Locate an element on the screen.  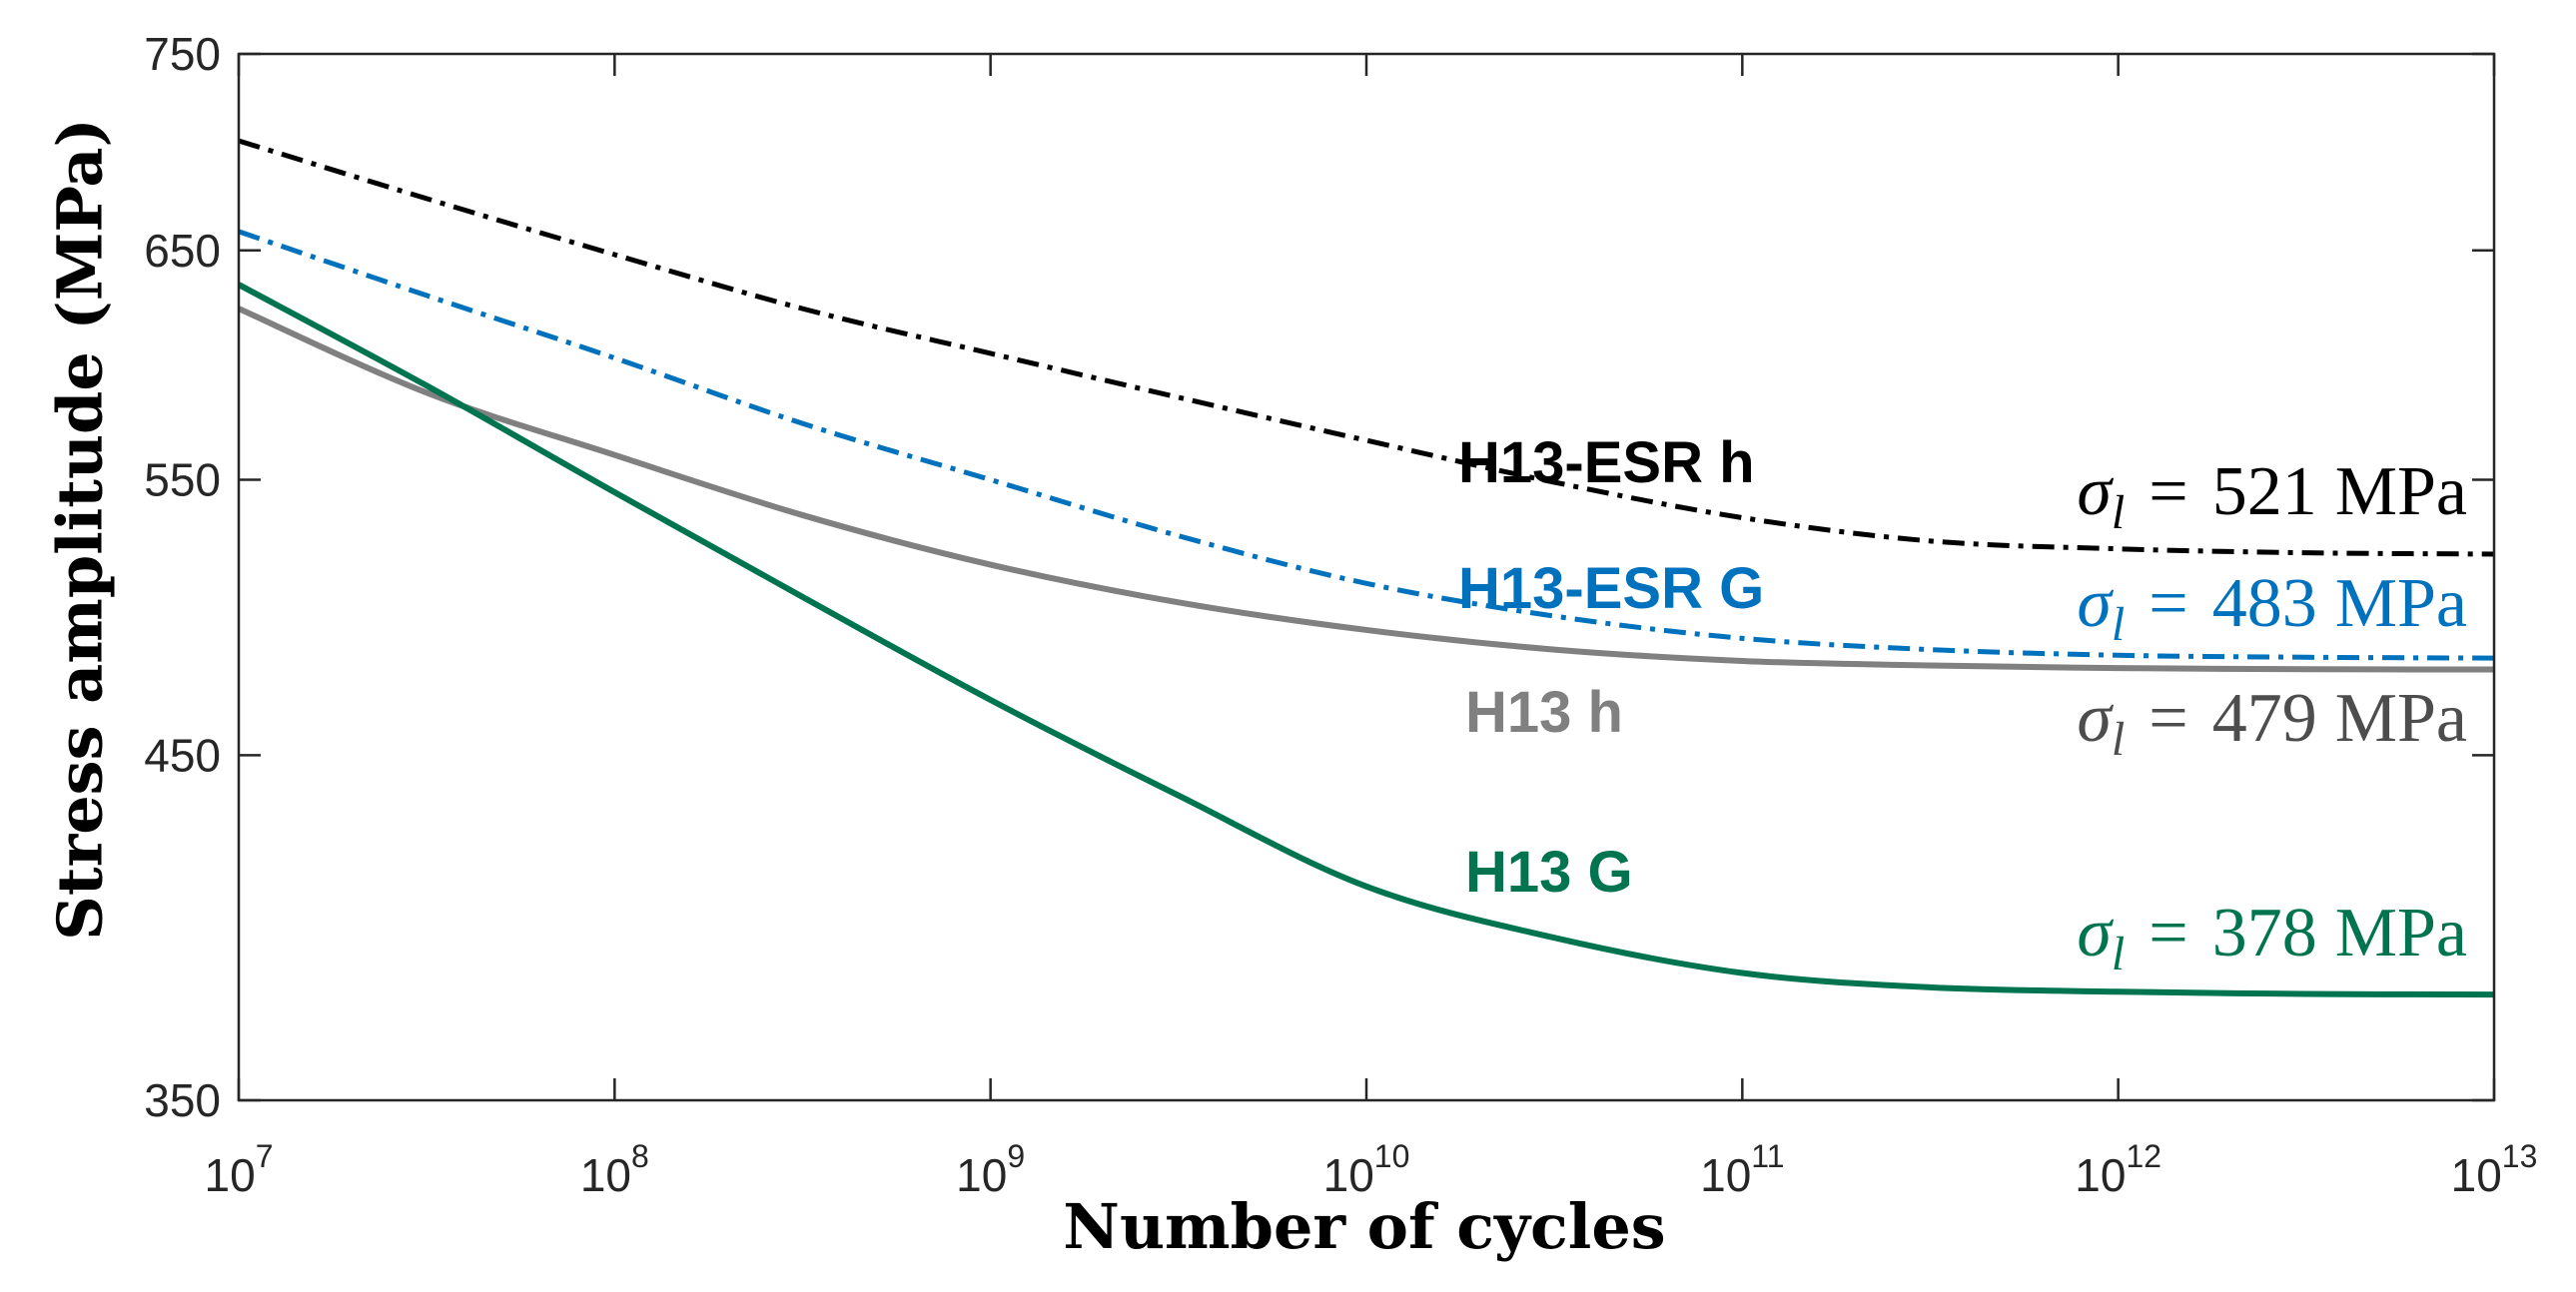
x-tick-label: 10⁸ is located at coordinates (614, 1170).